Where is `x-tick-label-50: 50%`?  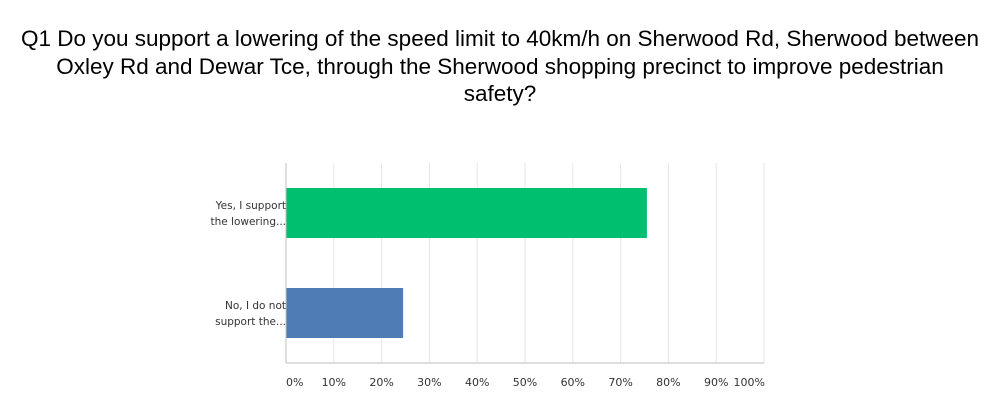
x-tick-label-50: 50% is located at coordinates (525, 382).